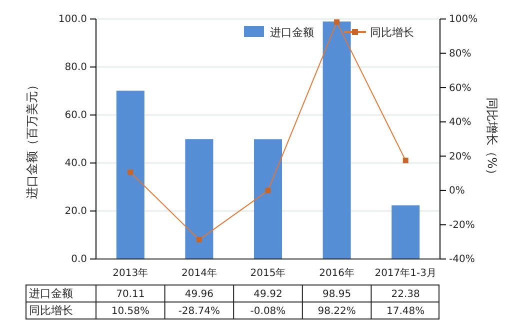  Describe the element at coordinates (51, 293) in the screenshot. I see `text: 进口金额` at that location.